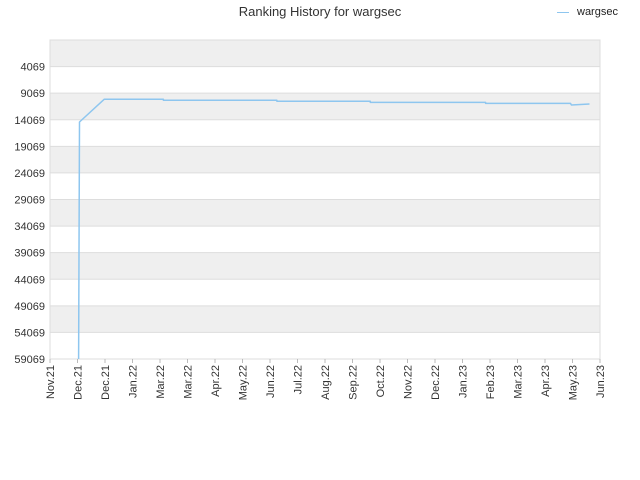 This screenshot has height=480, width=640. I want to click on x-tick-label: Apr.23, so click(546, 381).